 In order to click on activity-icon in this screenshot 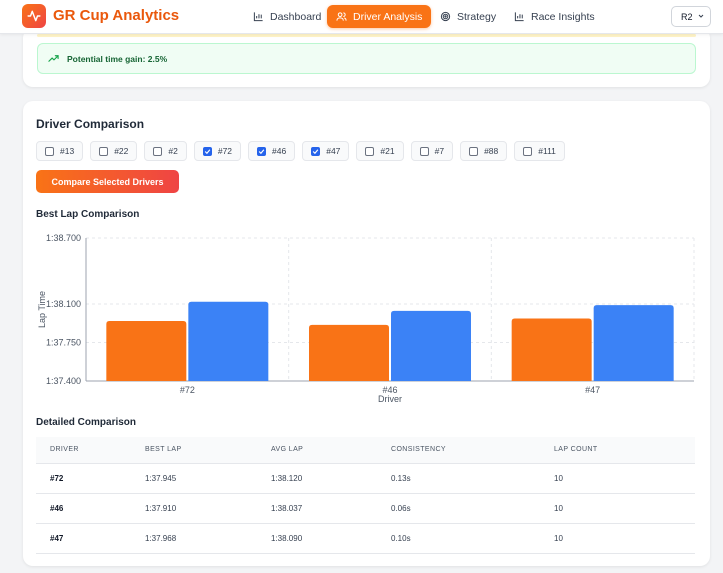, I will do `click(34, 16)`.